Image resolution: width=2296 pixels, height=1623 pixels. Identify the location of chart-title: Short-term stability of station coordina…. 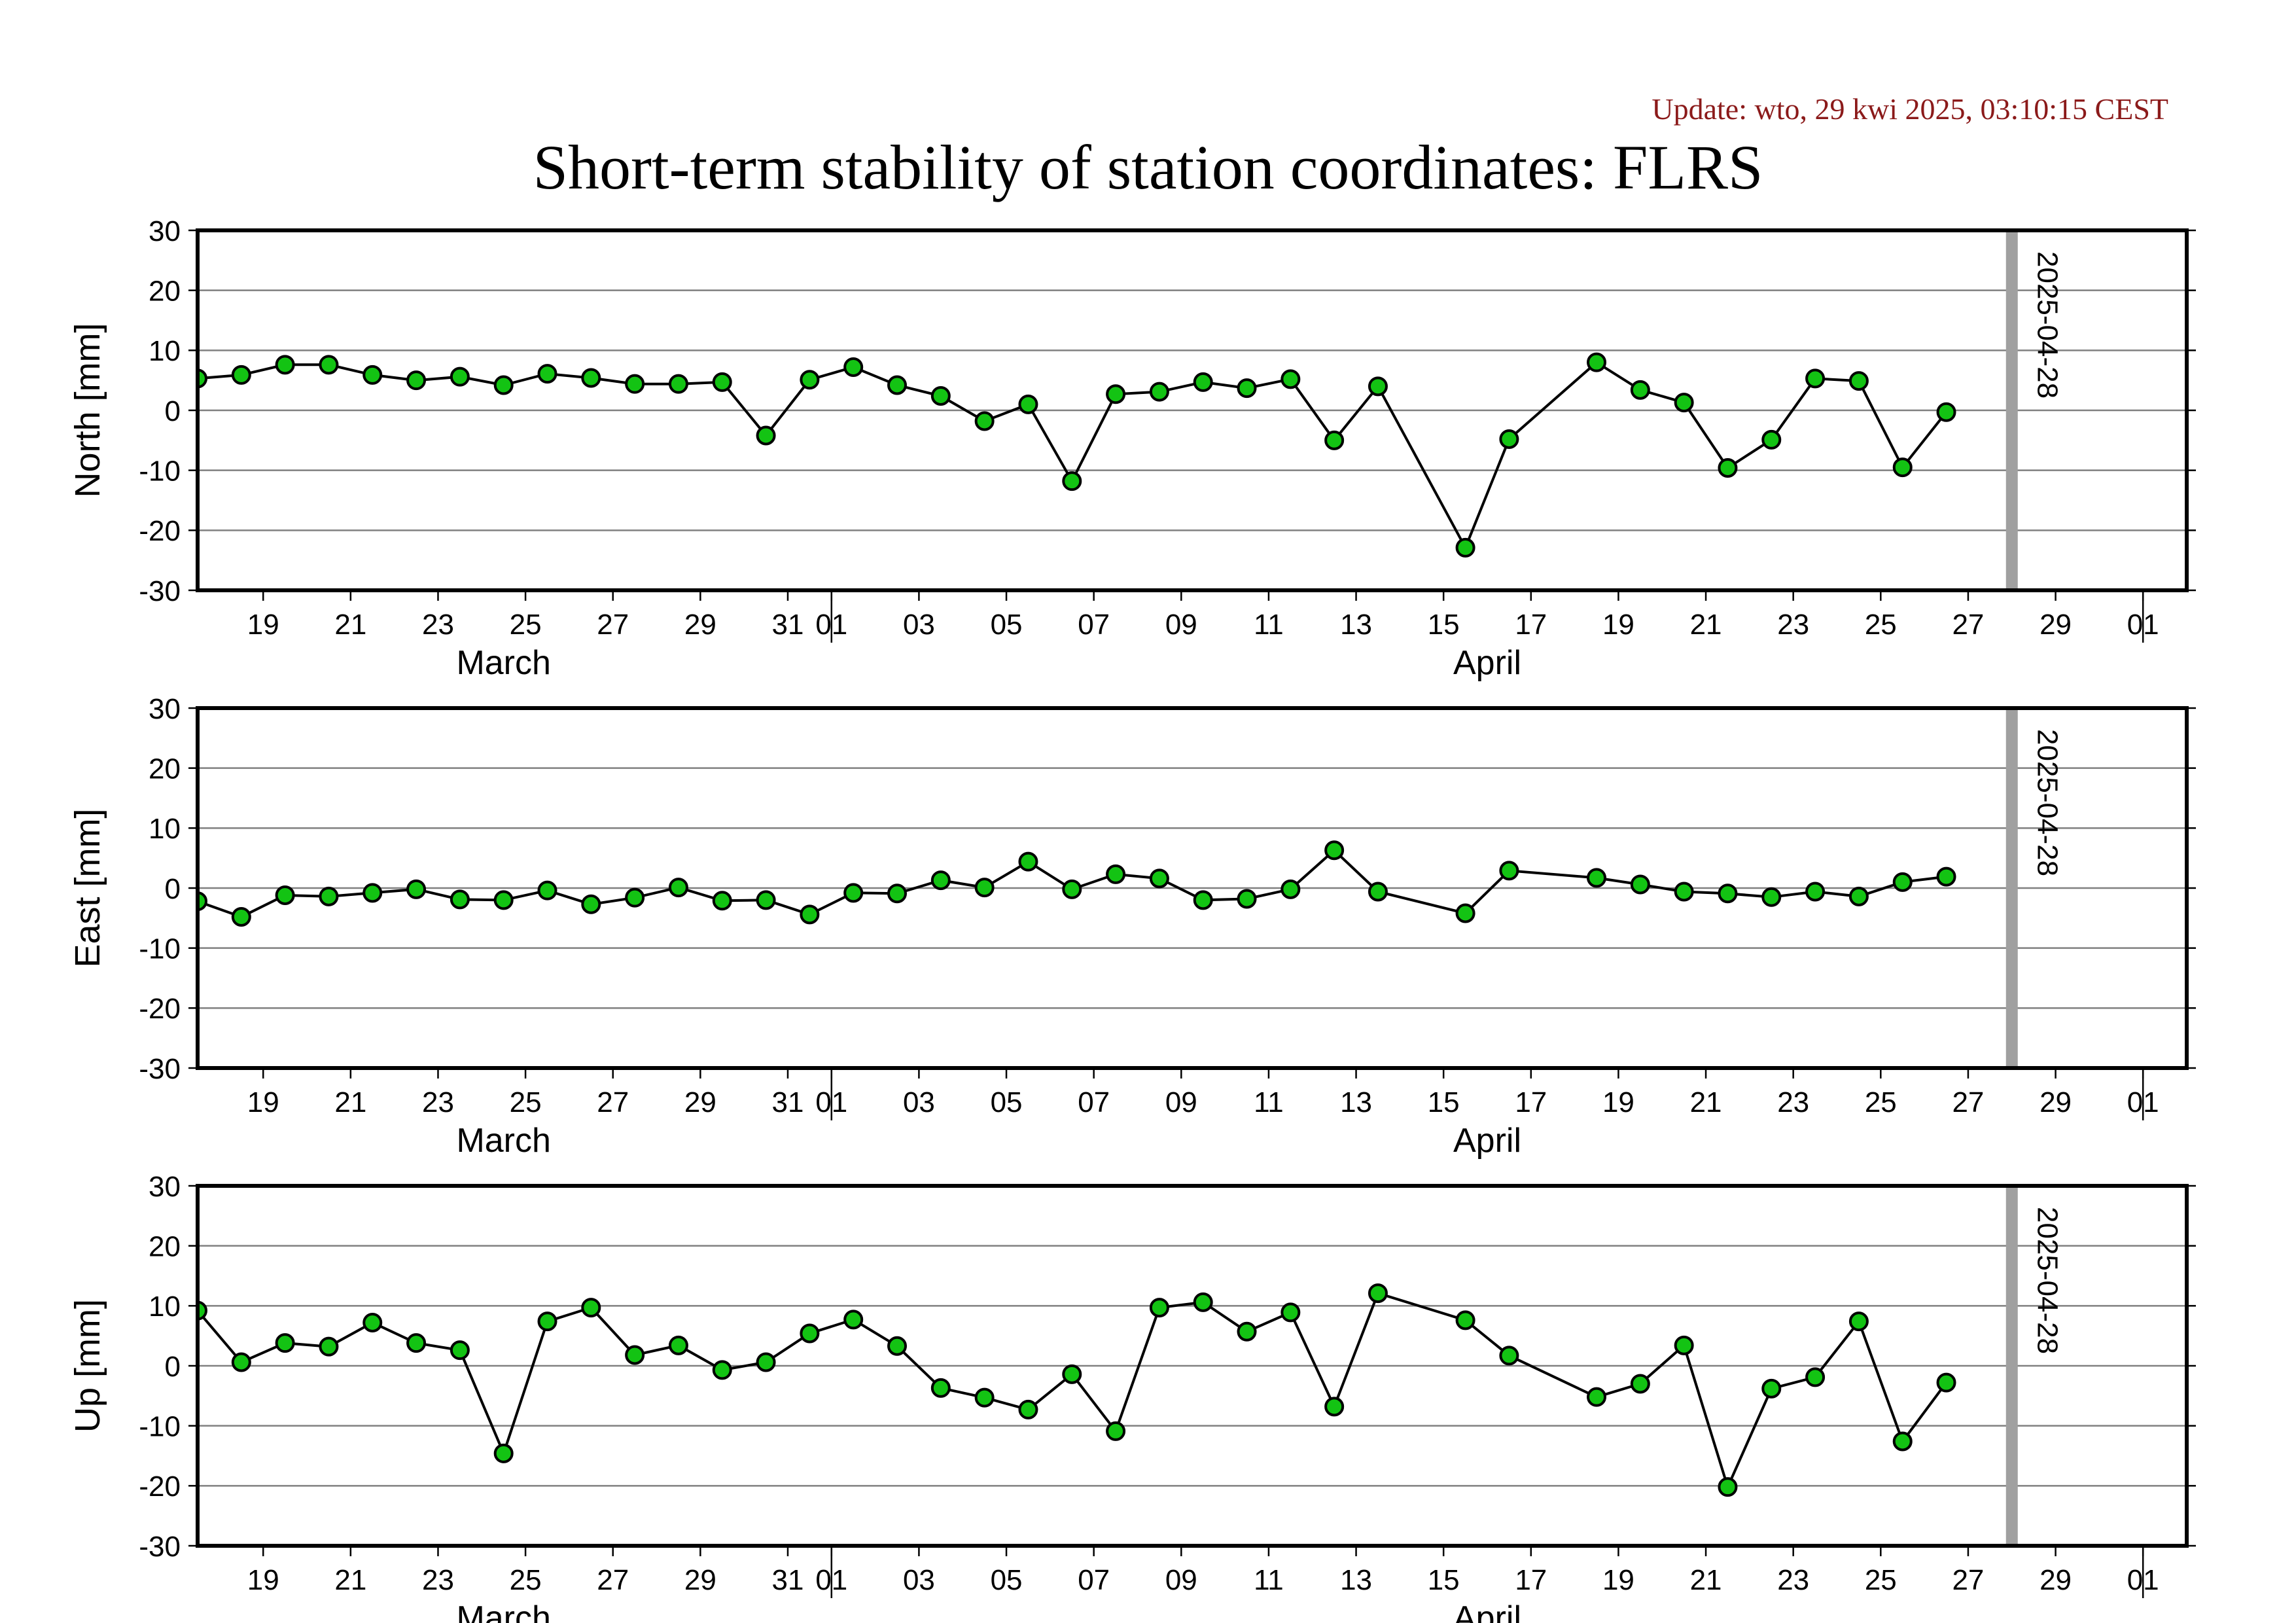
(1148, 167).